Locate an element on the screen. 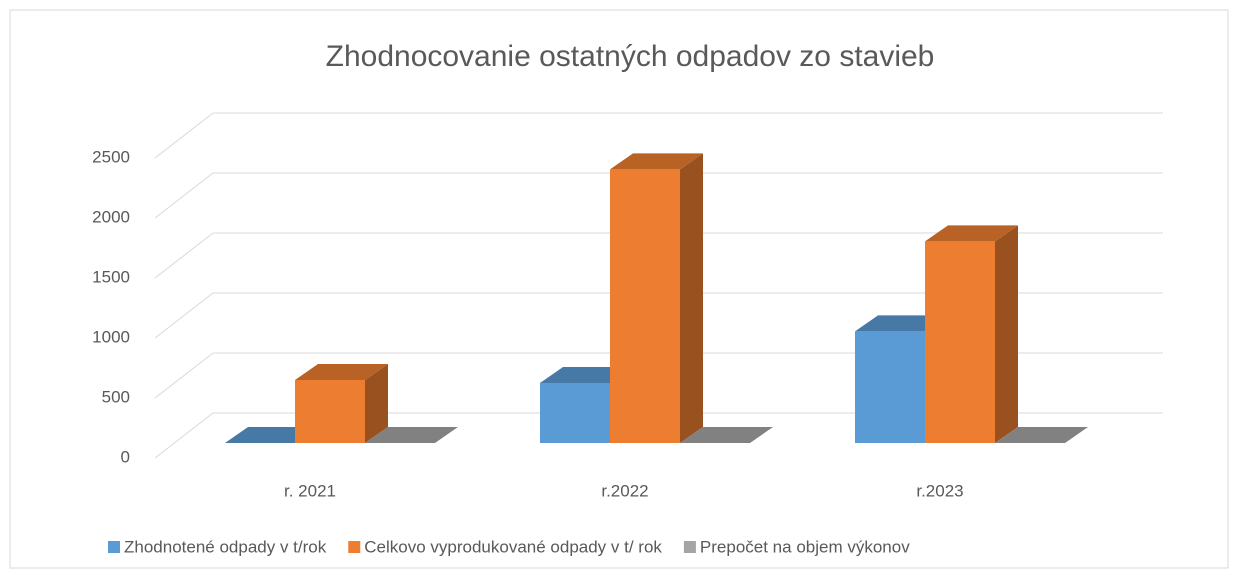 The height and width of the screenshot is (578, 1238). y-tick-label: 2000 is located at coordinates (111, 216).